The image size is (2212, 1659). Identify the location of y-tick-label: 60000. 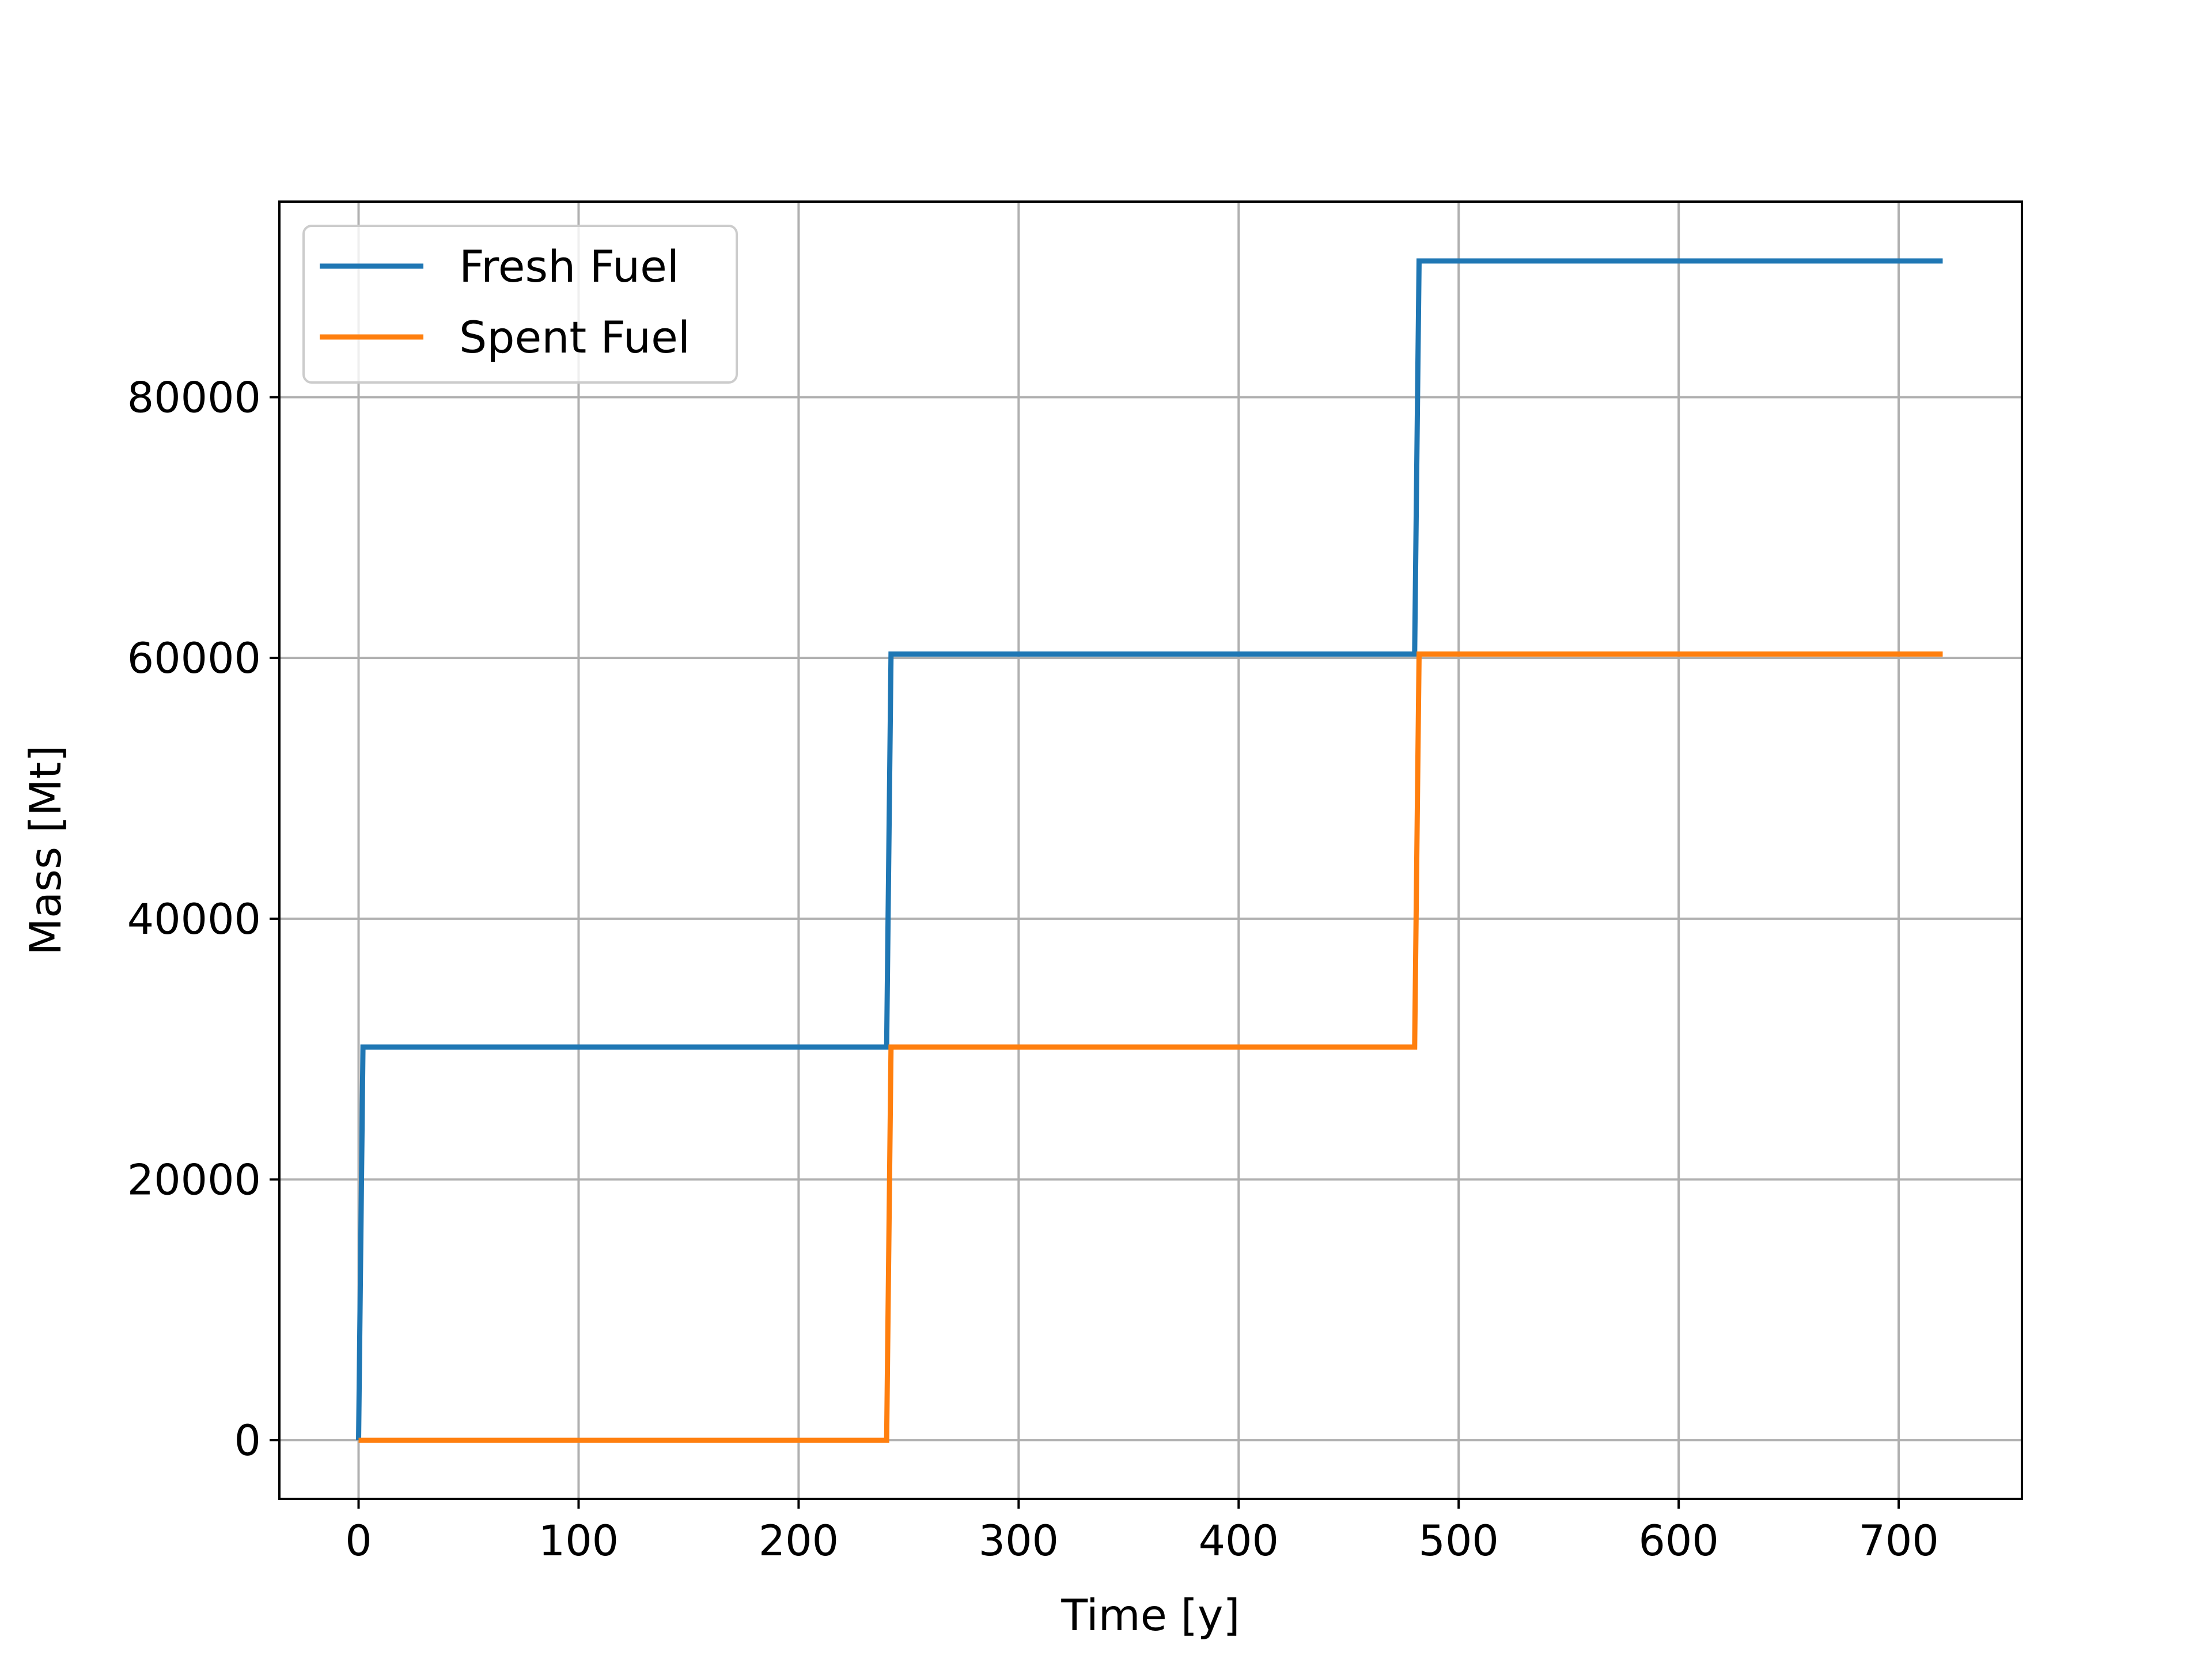
(194, 658).